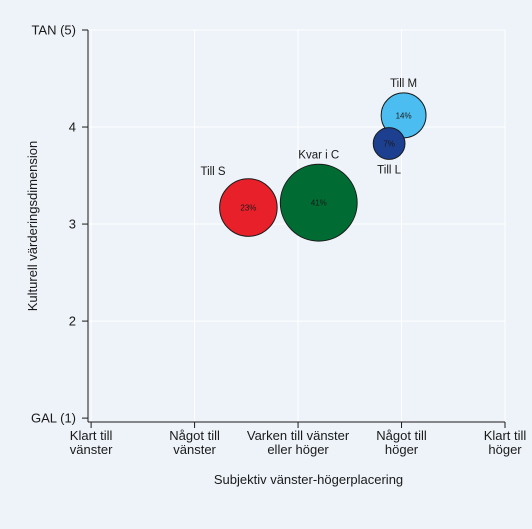  I want to click on bubble-share-label: 41%, so click(319, 203).